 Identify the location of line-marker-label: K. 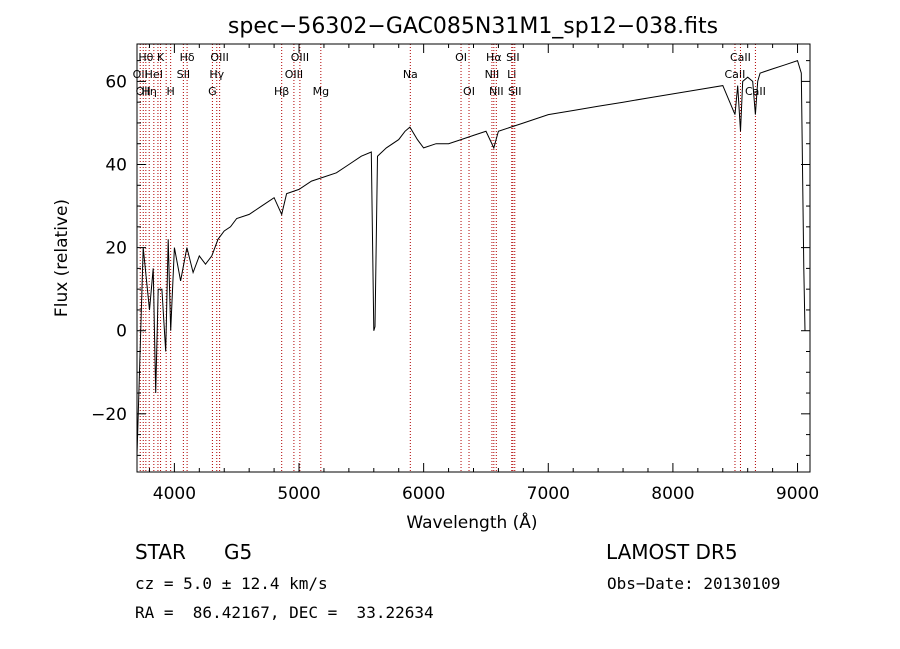
(161, 57).